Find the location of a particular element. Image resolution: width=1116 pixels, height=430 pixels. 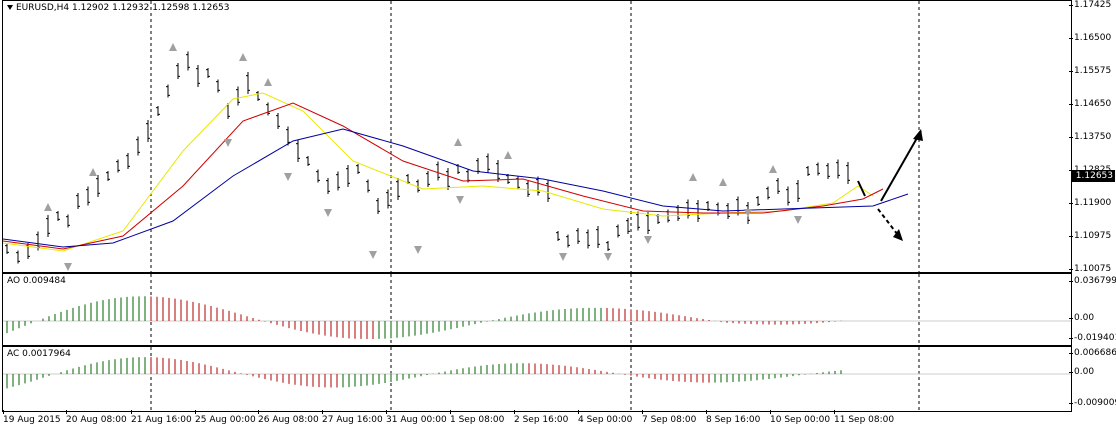

time-tick: 2 Sep 16:00 is located at coordinates (541, 417).